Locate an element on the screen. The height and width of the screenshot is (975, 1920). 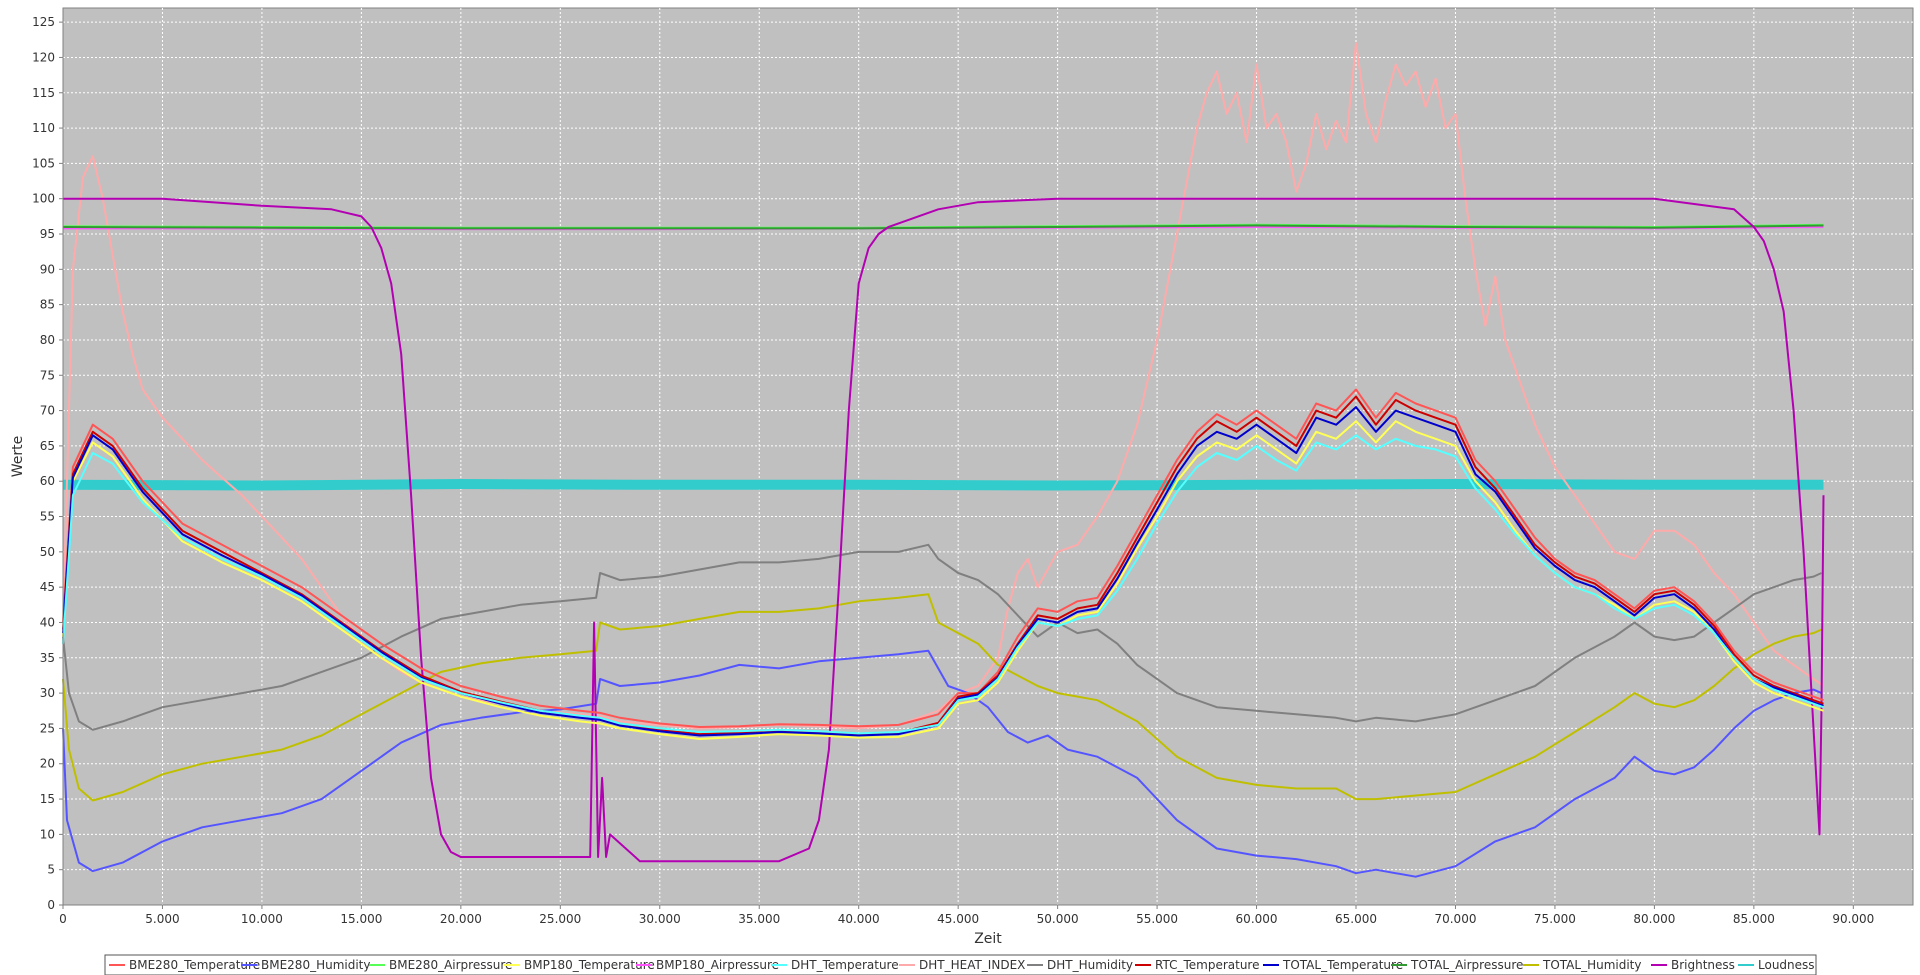
legend-label: TOTAL_Temperature is located at coordinates (1342, 965).